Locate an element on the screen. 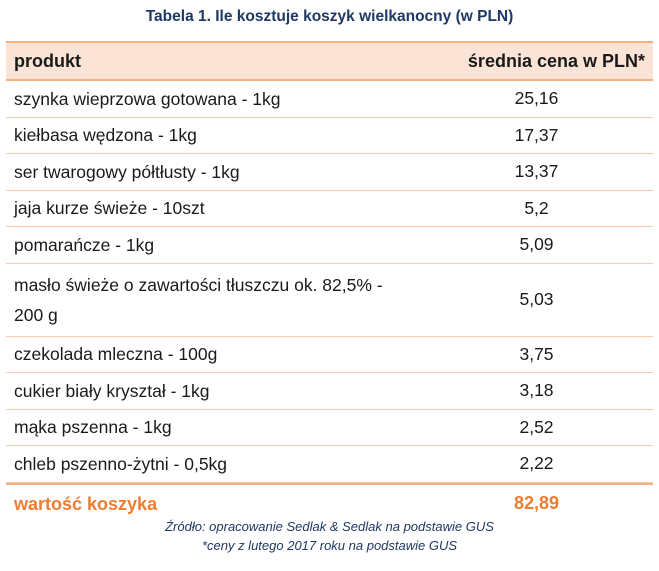 The height and width of the screenshot is (571, 659). product-price: 13,37 is located at coordinates (536, 171).